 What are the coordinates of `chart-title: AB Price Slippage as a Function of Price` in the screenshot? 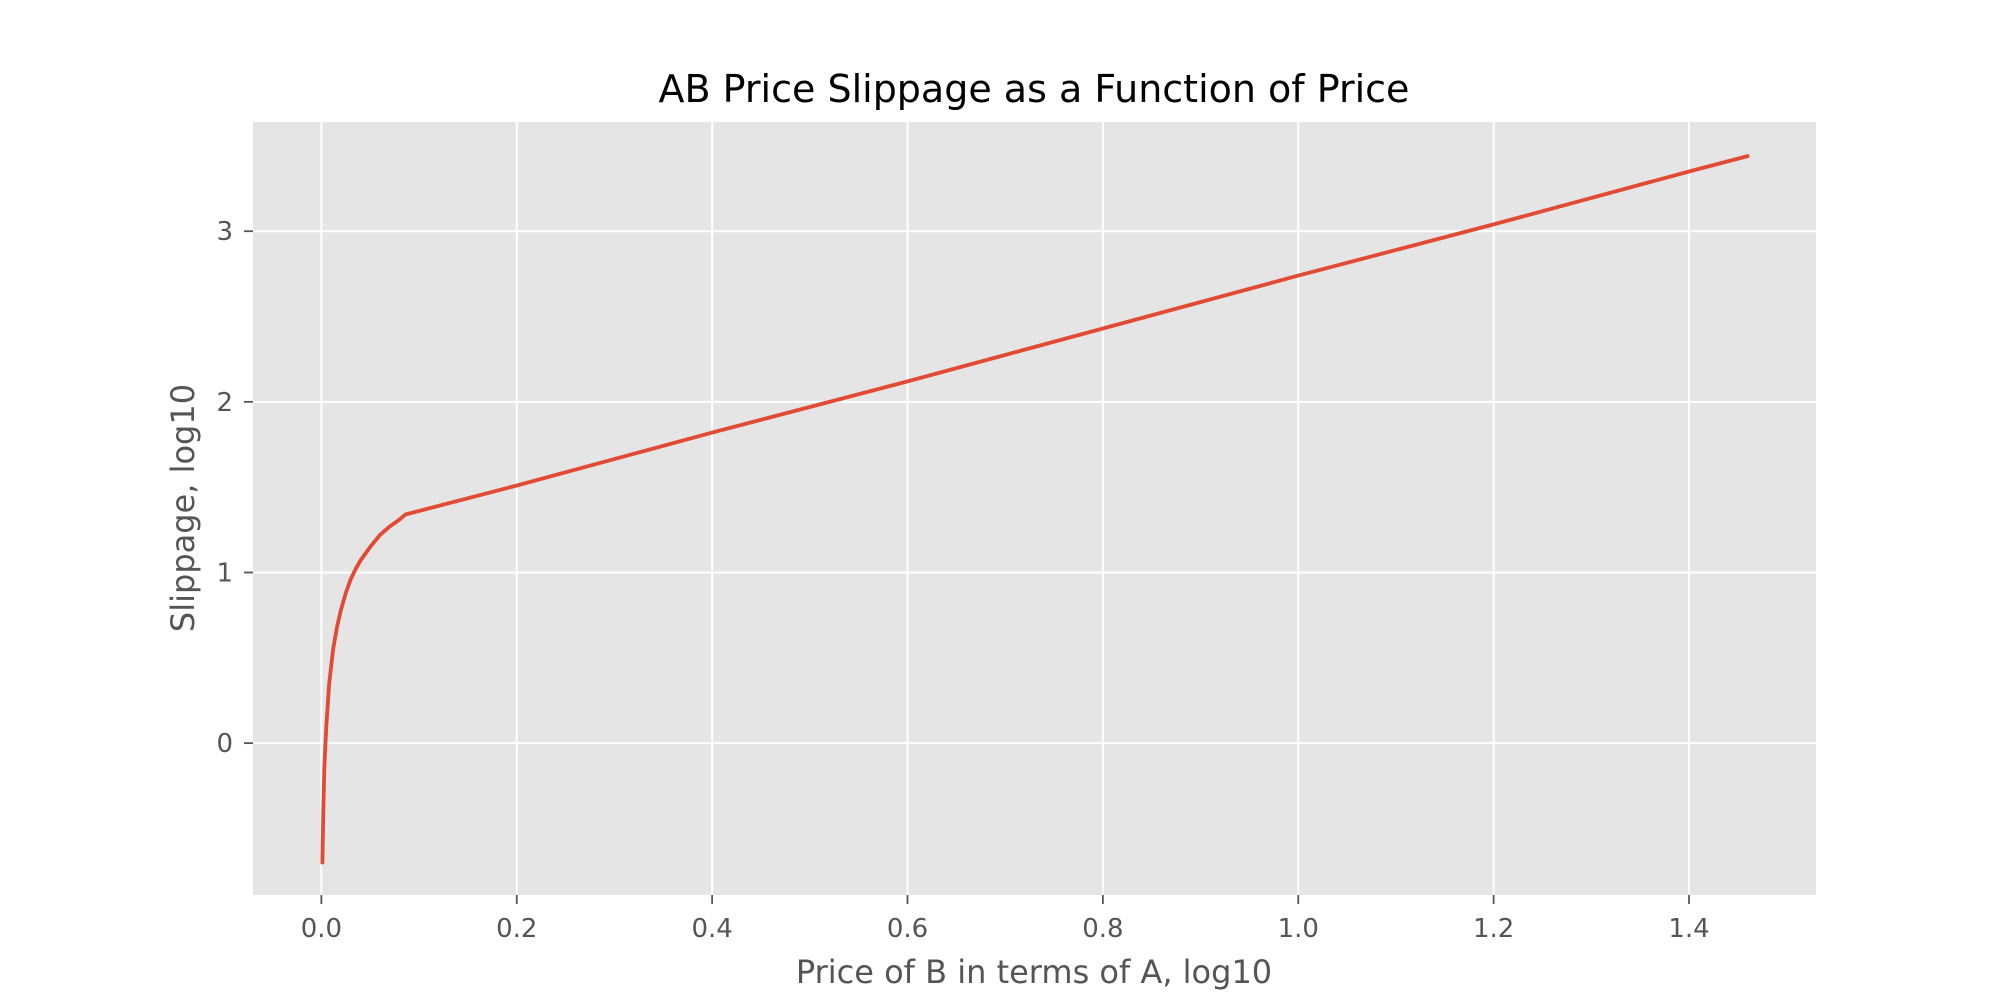 It's located at (1034, 89).